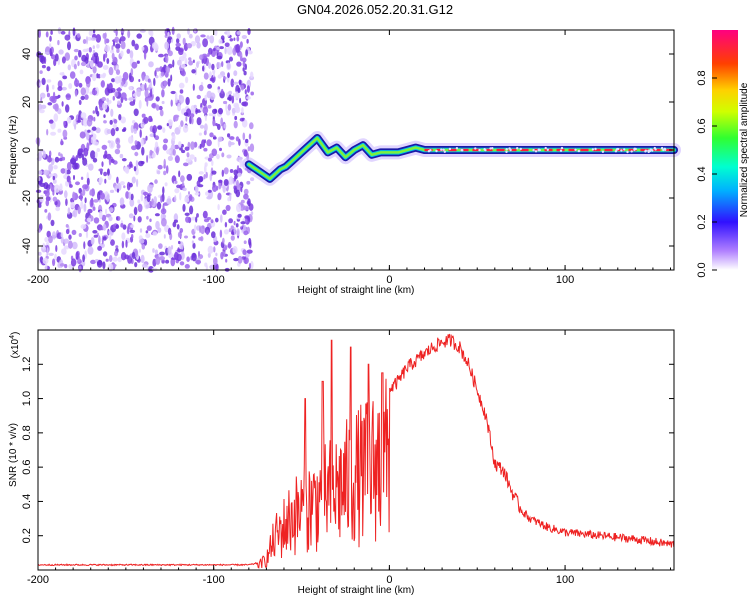  Describe the element at coordinates (702, 269) in the screenshot. I see `colorbar-tick-label: 0.0` at that location.